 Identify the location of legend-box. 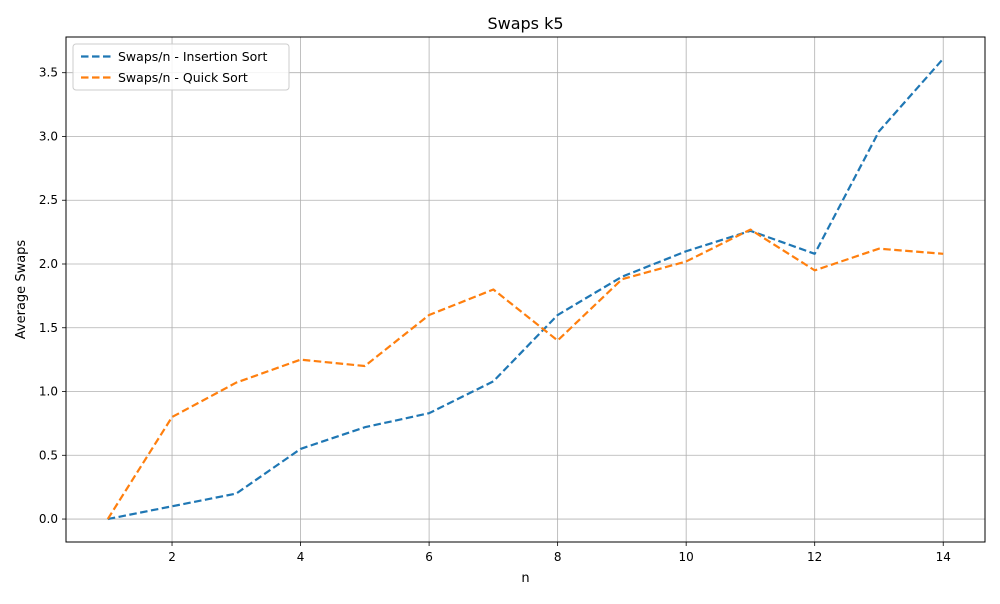
(181, 67).